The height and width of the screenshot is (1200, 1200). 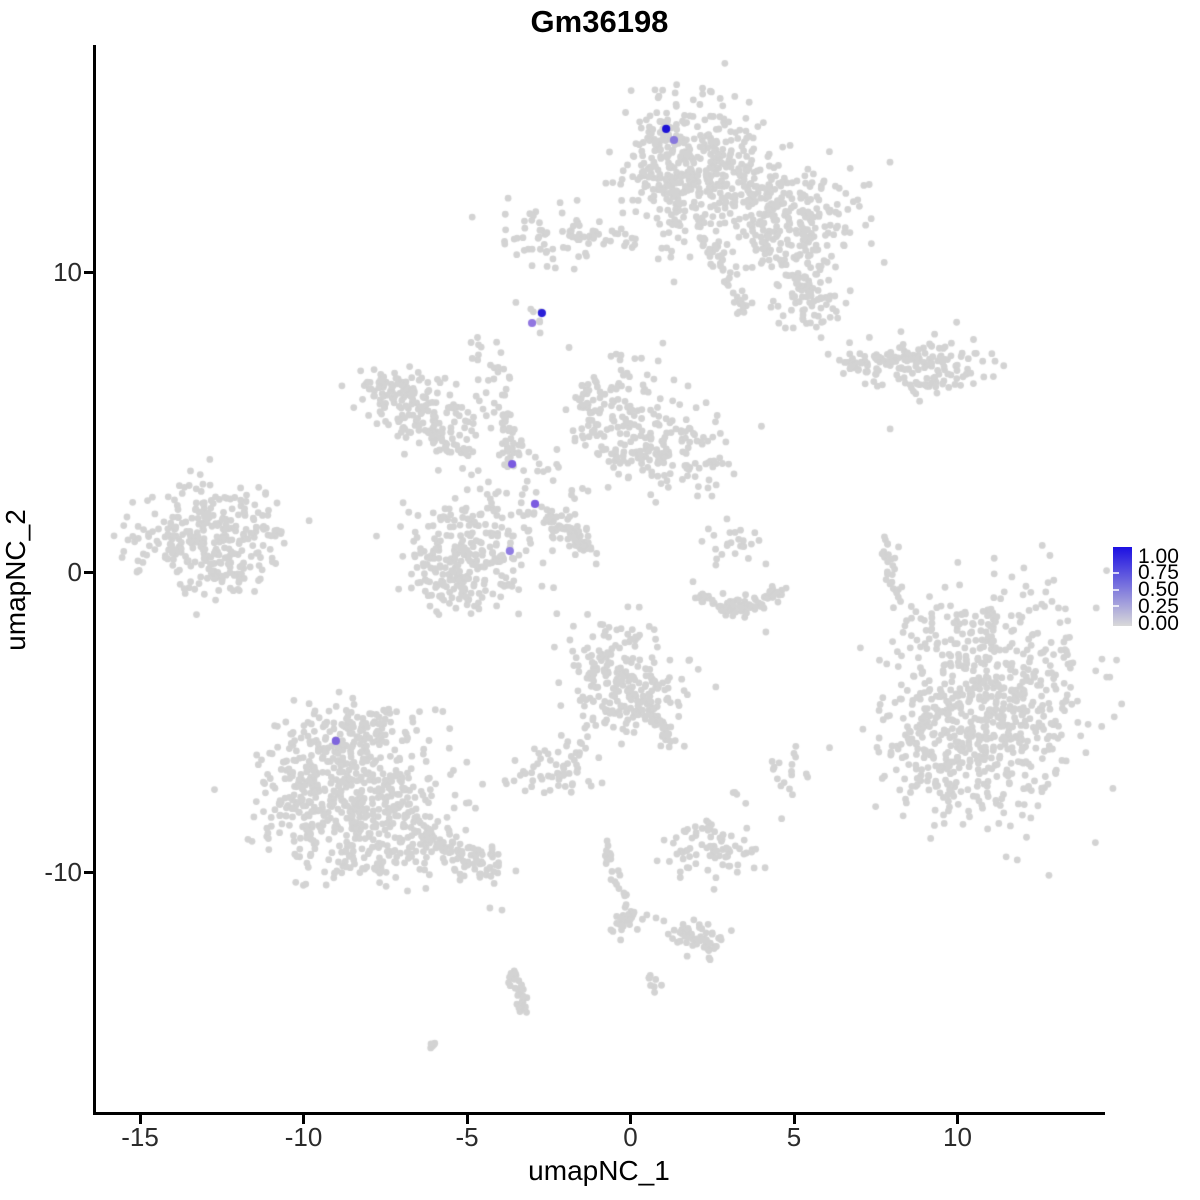 What do you see at coordinates (1158, 556) in the screenshot?
I see `legend-tick-label: 1.00` at bounding box center [1158, 556].